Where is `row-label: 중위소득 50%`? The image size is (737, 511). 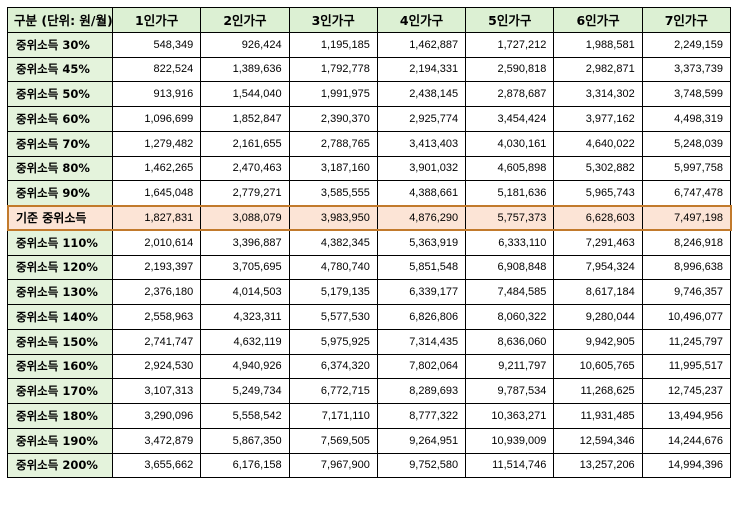 row-label: 중위소득 50% is located at coordinates (60, 94).